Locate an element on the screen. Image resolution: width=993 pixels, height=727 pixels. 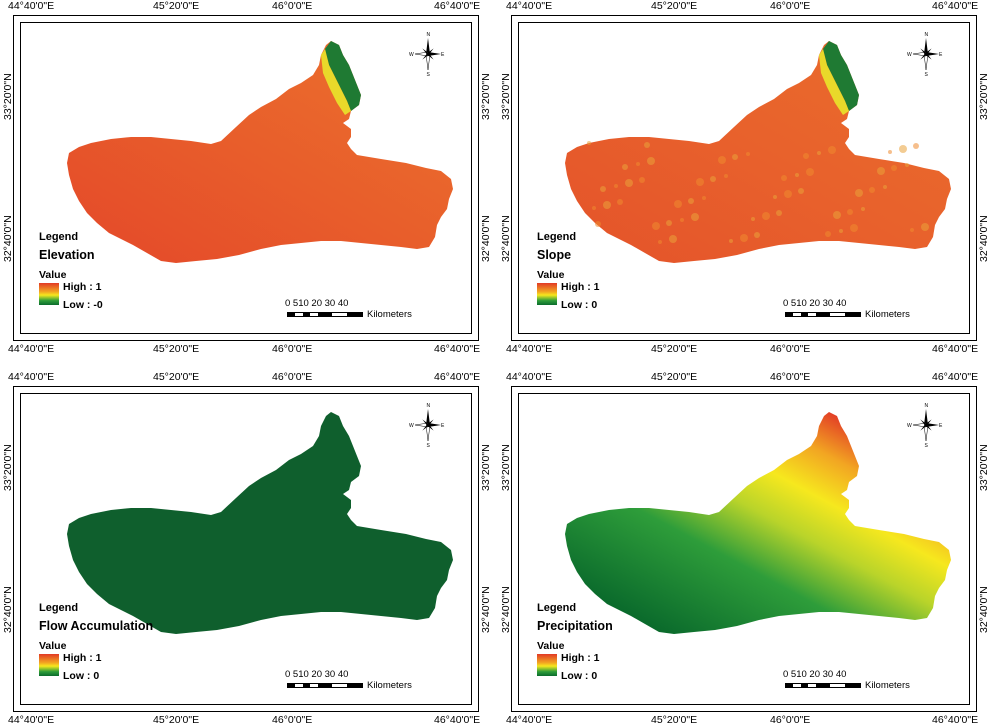
lon-label-bottom: 44°40'0"E is located at coordinates (529, 720).